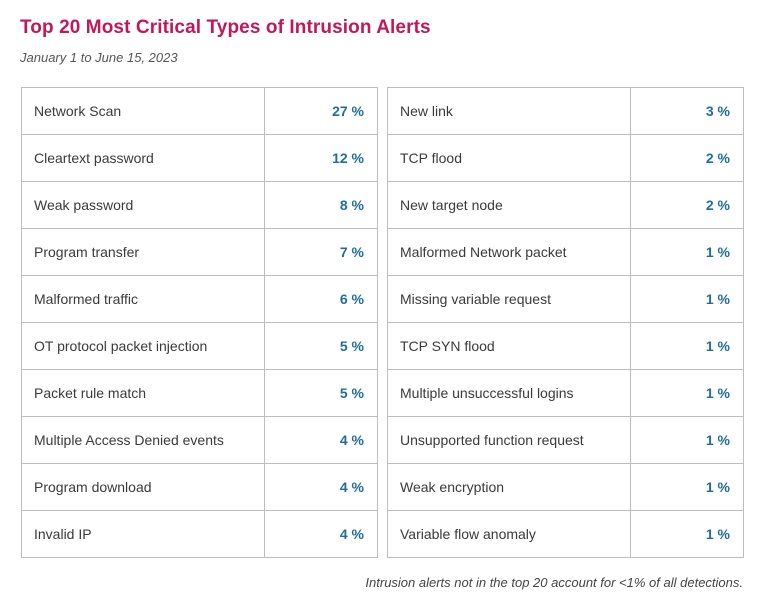 The image size is (780, 607). I want to click on alert-type-label: Cleartext password, so click(143, 158).